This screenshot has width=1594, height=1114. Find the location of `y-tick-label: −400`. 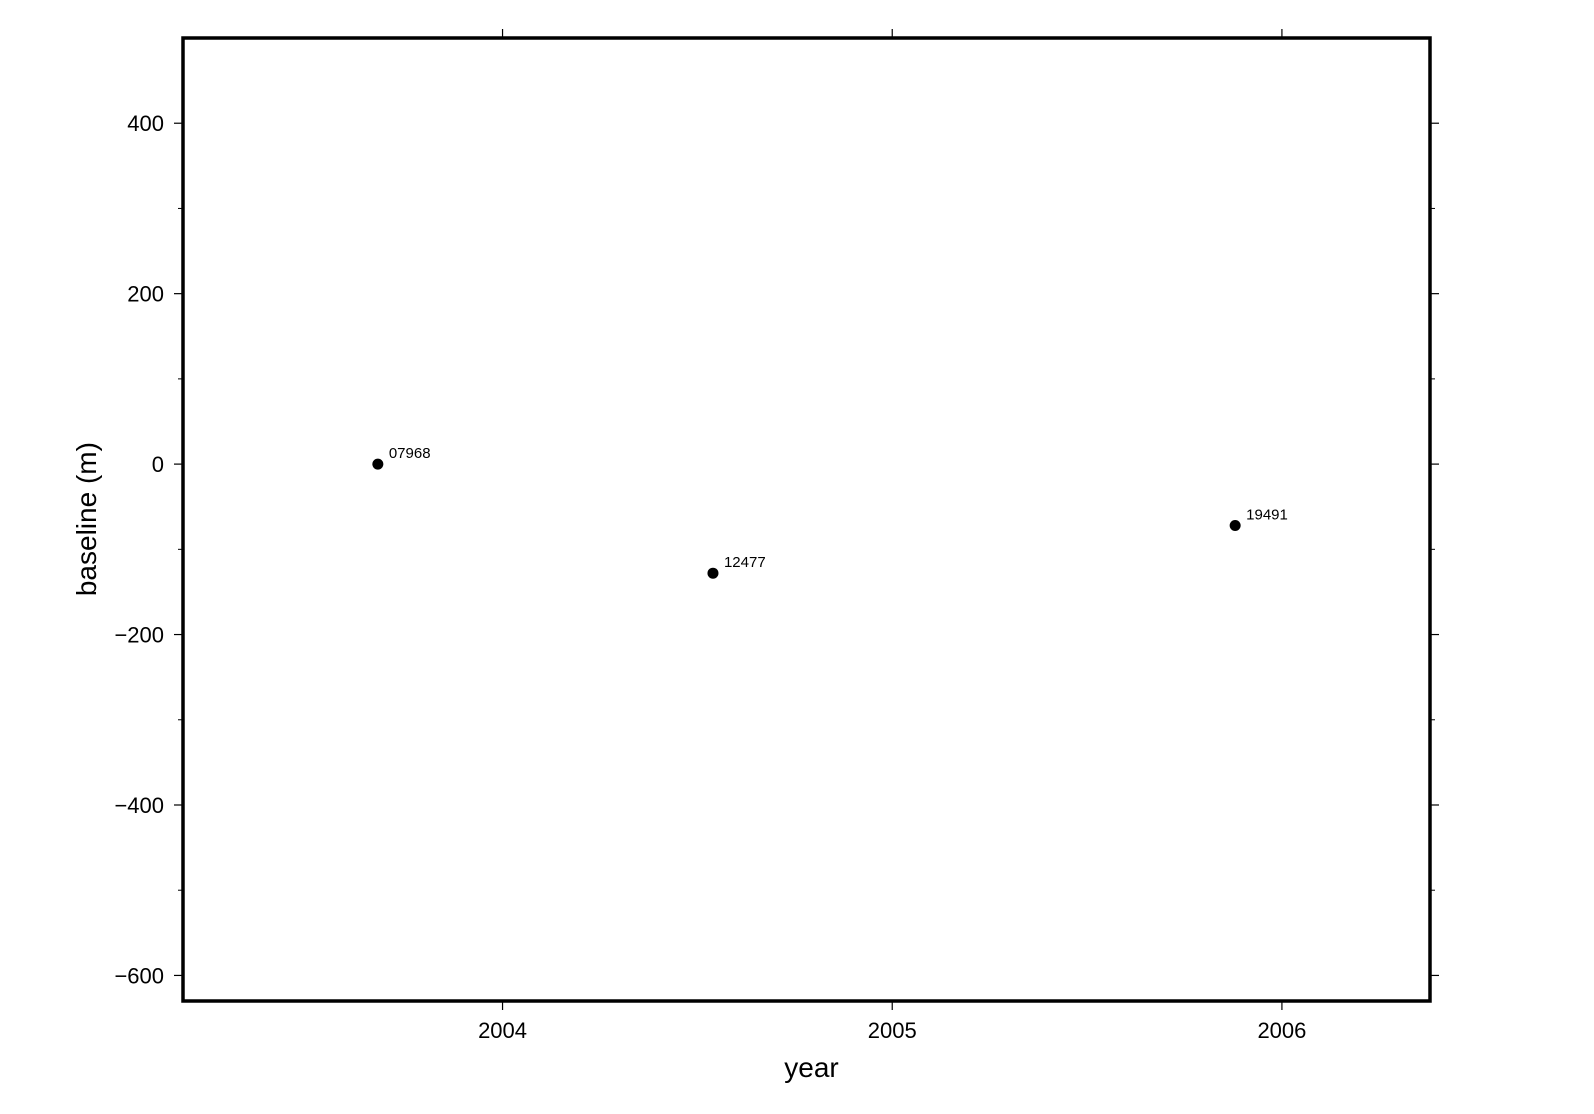

y-tick-label: −400 is located at coordinates (139, 805).